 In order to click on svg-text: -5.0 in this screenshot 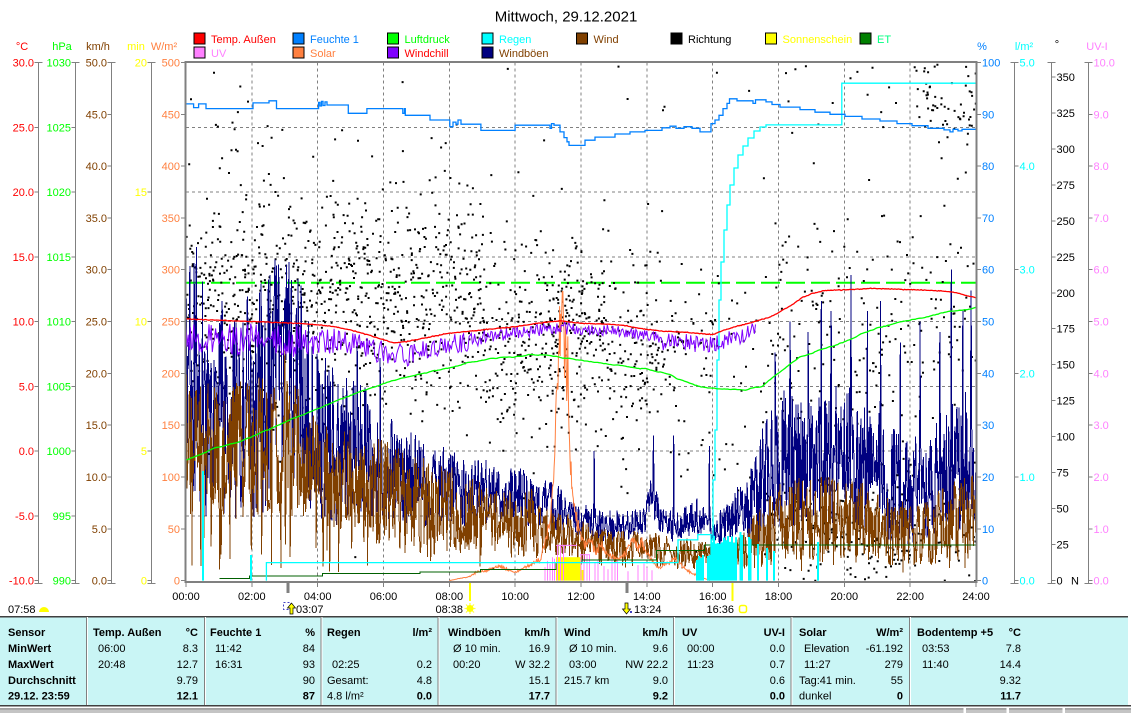, I will do `click(24, 517)`.